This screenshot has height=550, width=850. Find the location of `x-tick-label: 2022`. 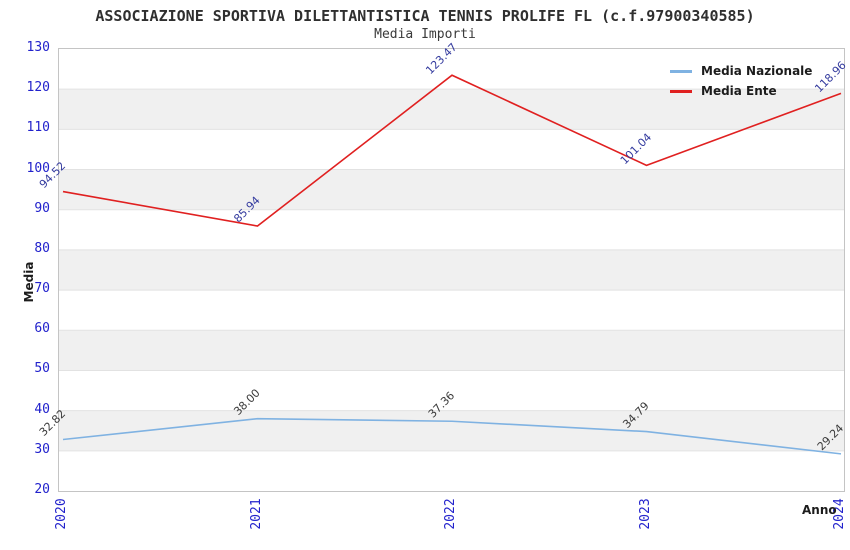

x-tick-label: 2022 is located at coordinates (450, 514).